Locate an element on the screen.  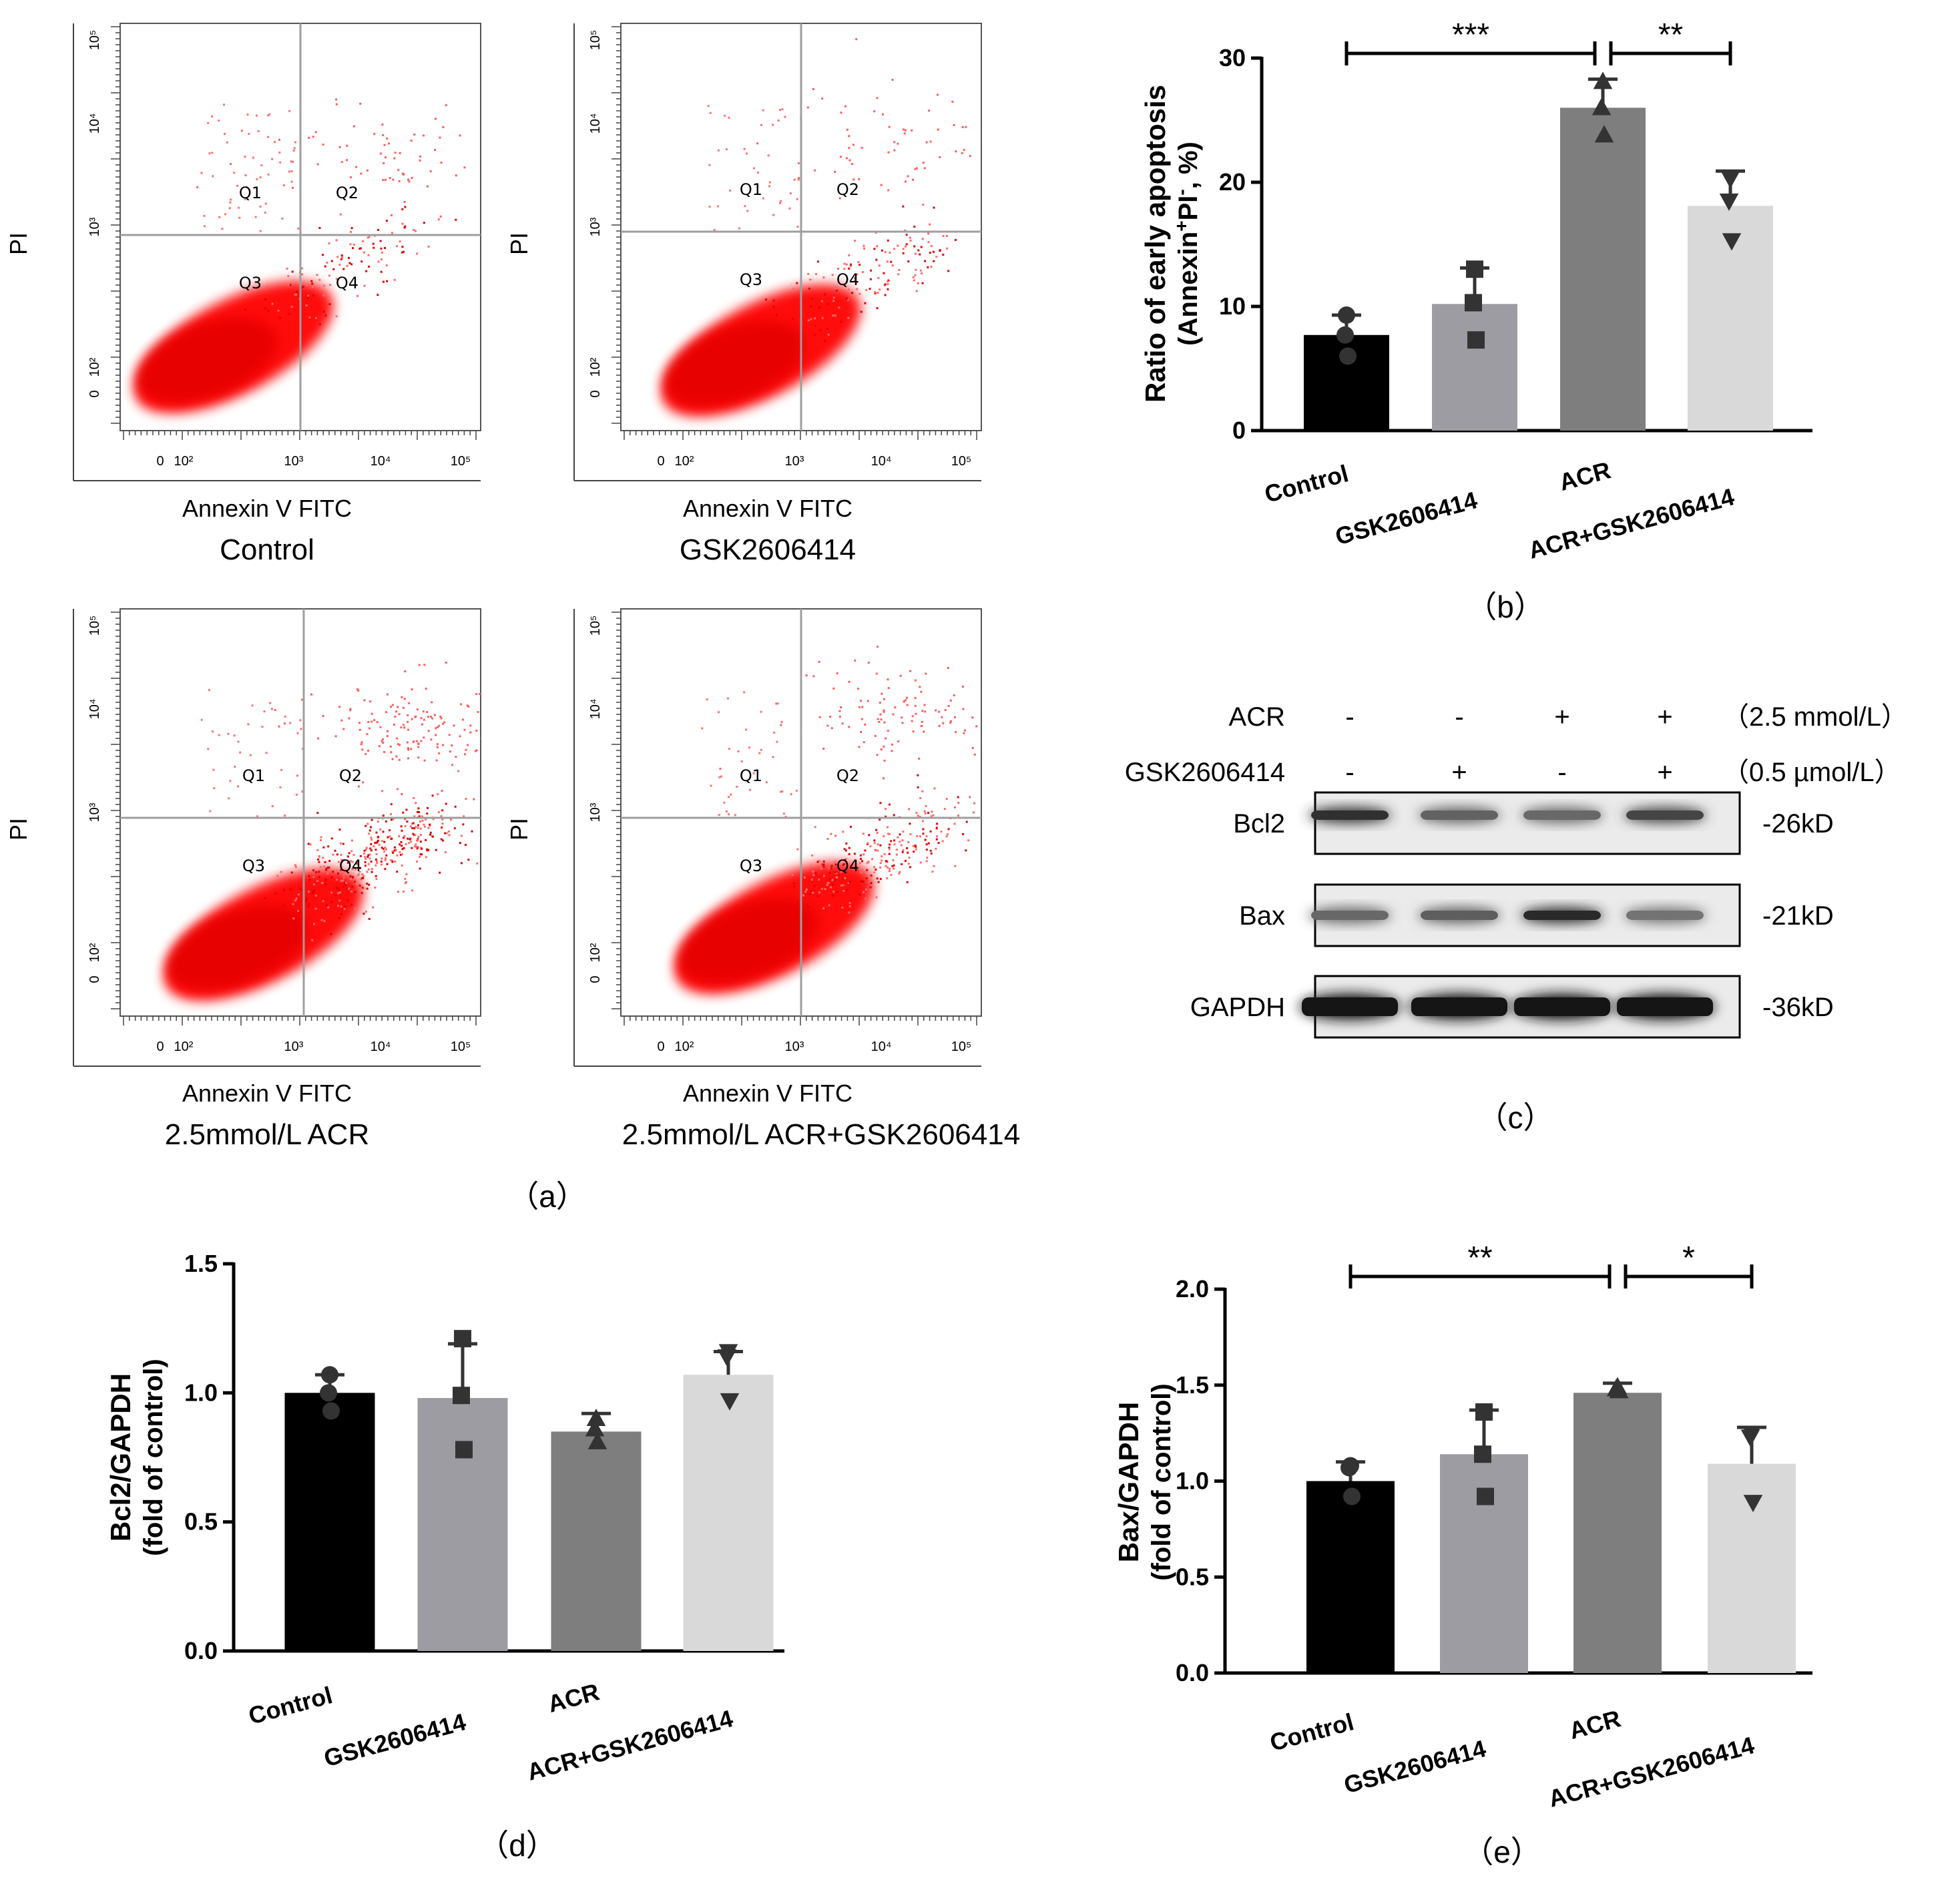
y-axis-label-part: (Annexin is located at coordinates (1188, 289).